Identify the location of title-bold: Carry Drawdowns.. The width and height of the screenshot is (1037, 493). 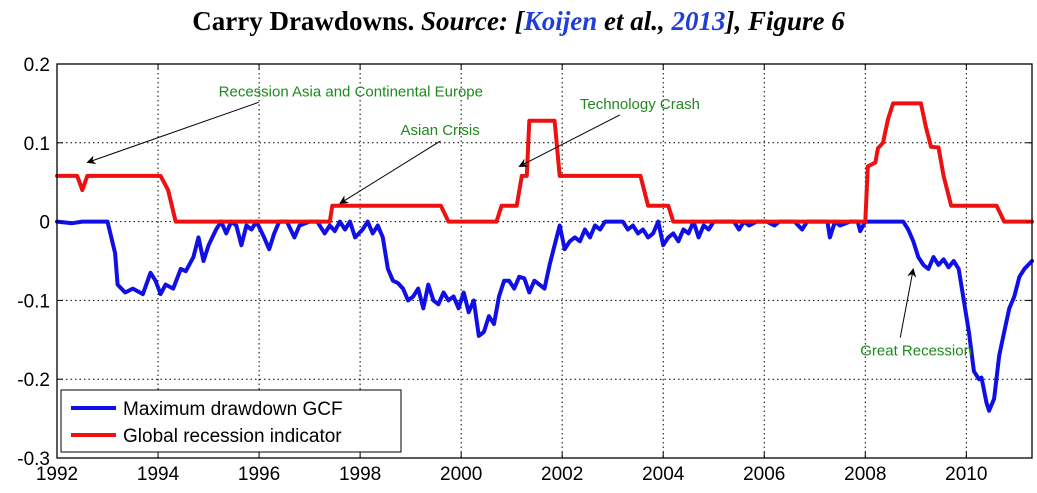
(303, 21).